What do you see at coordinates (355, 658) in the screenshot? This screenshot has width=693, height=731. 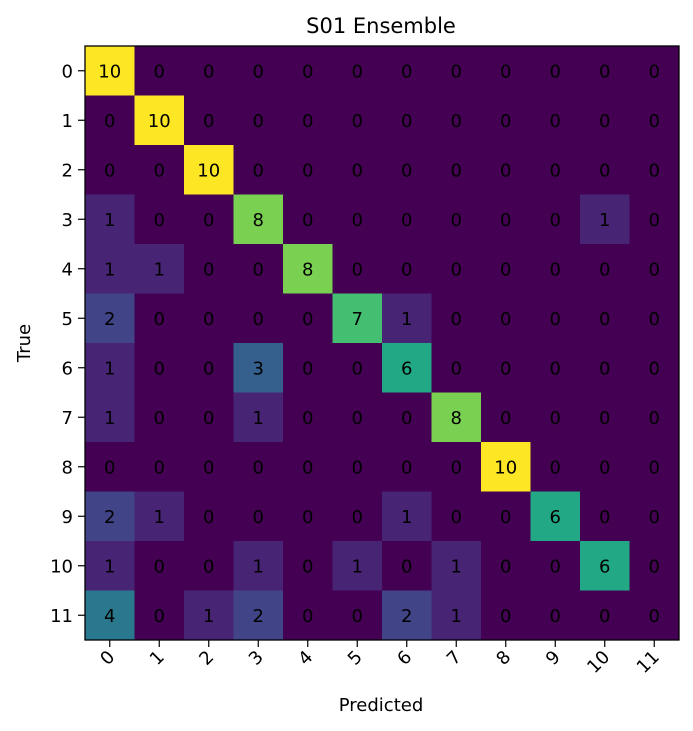 I see `x-tick-label: 5` at bounding box center [355, 658].